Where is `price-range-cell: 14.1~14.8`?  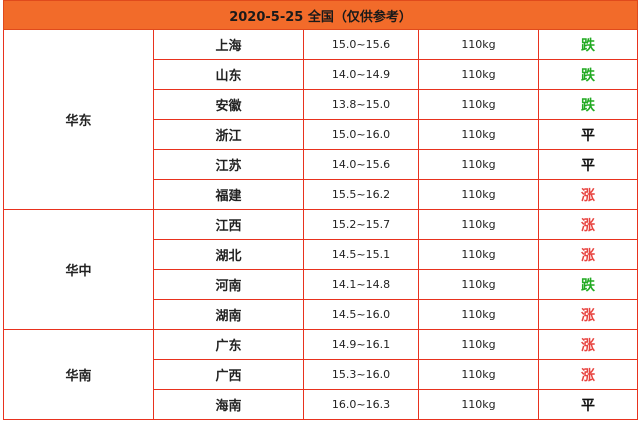
price-range-cell: 14.1~14.8 is located at coordinates (361, 284).